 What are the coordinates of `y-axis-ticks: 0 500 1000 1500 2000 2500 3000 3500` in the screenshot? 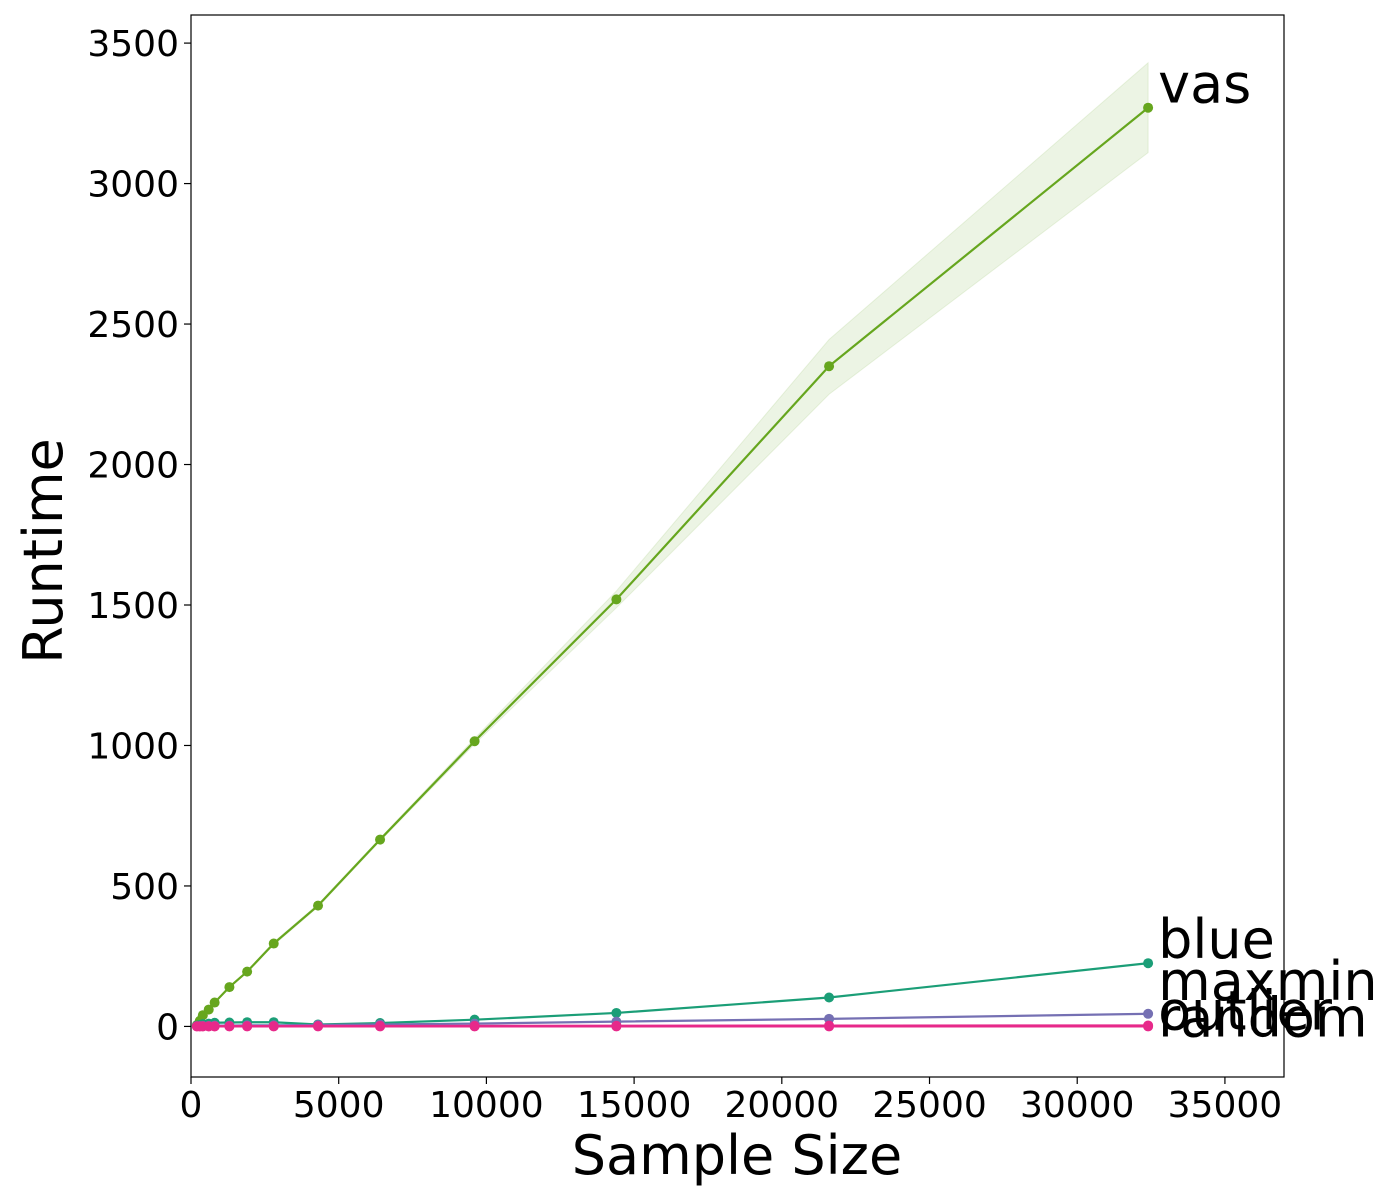 It's located at (139, 536).